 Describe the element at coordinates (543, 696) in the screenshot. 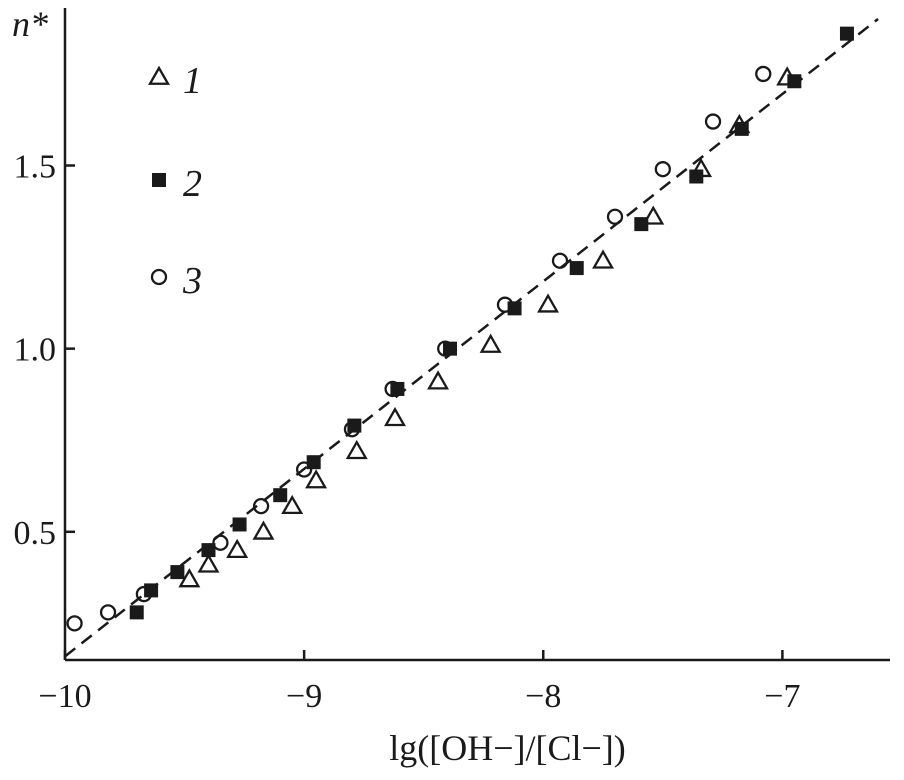

I see `x-tick-label: −8` at that location.